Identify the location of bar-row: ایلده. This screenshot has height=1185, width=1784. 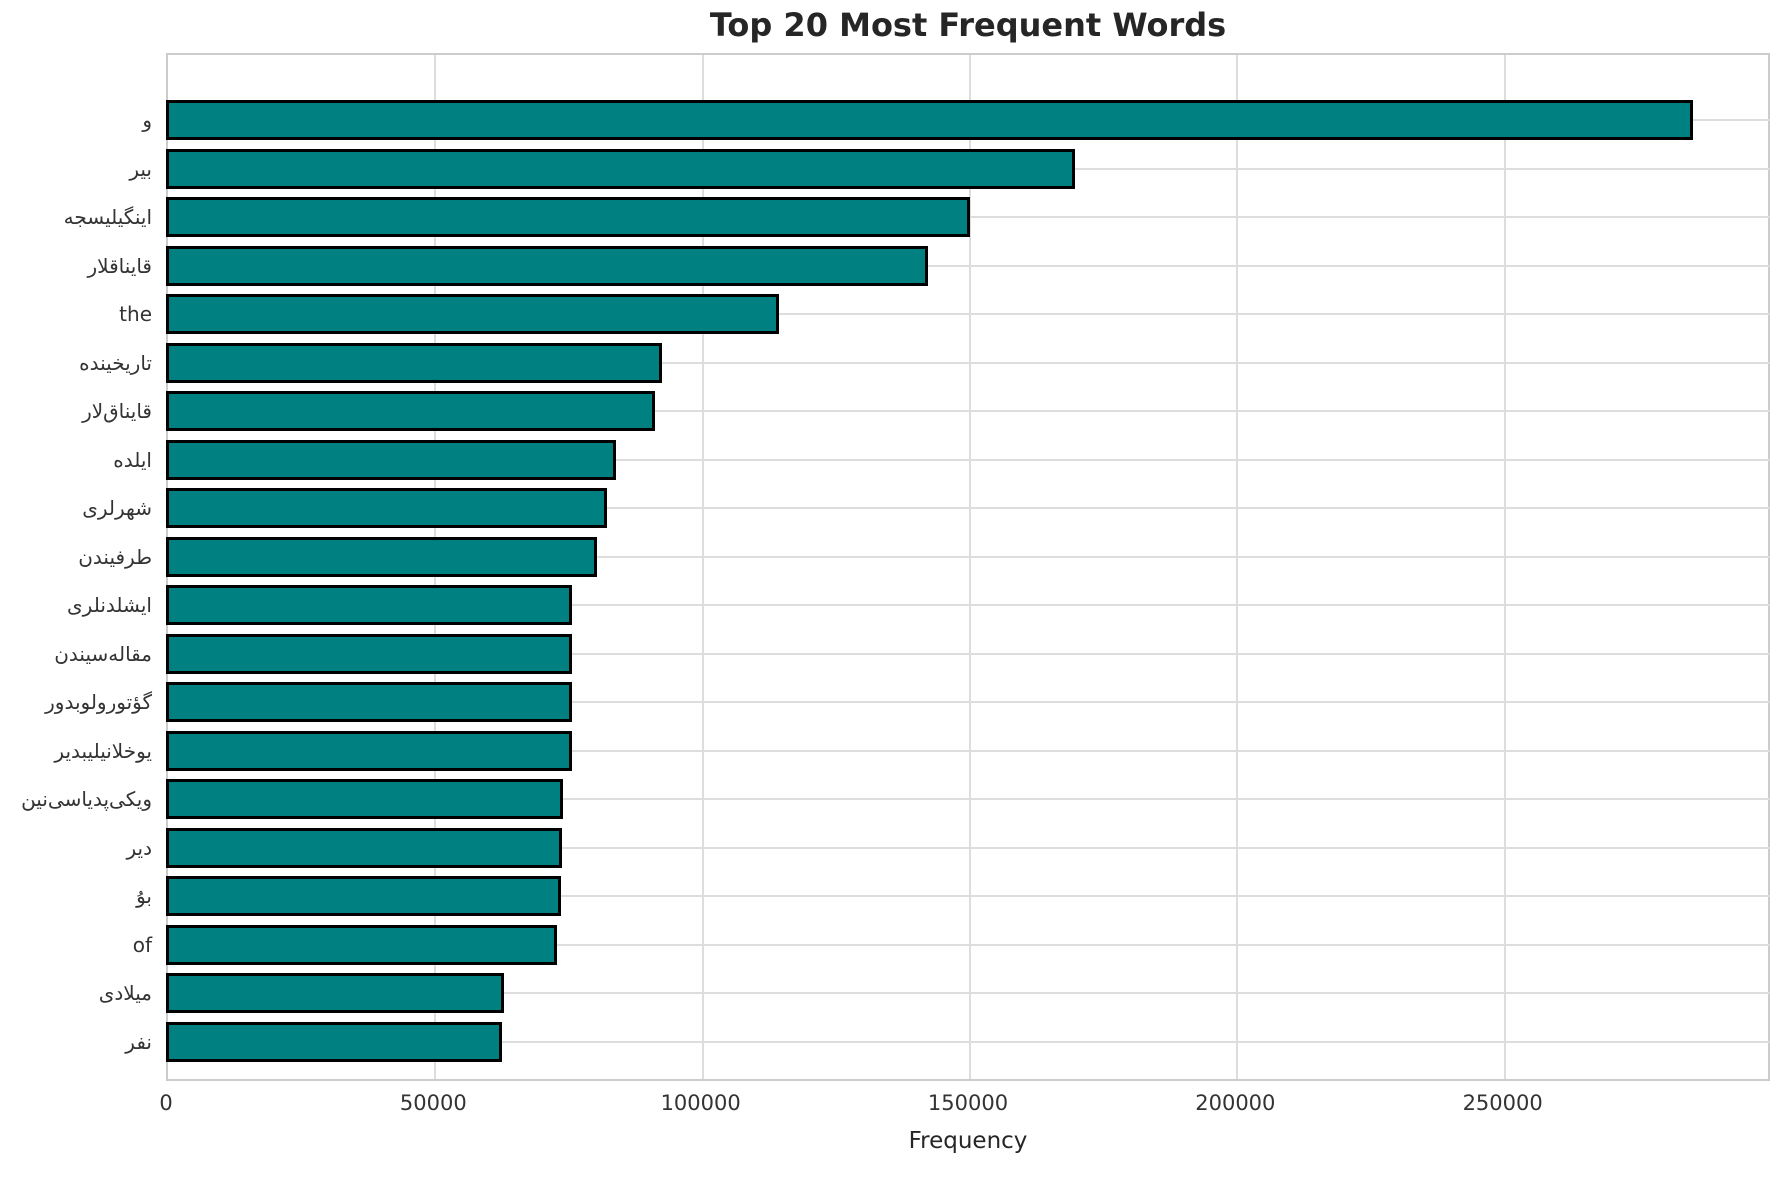
(892, 459).